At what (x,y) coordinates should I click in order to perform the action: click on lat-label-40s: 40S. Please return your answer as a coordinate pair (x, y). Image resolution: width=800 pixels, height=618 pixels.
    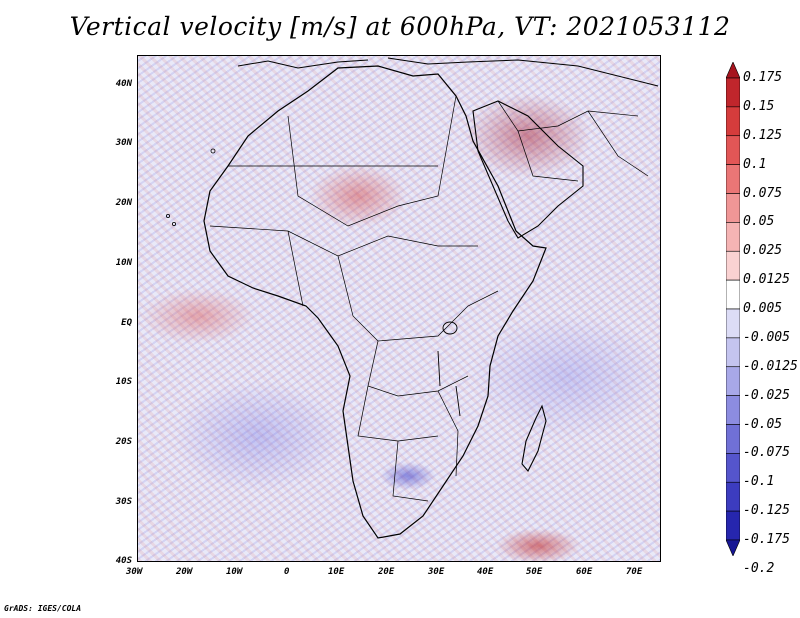
    Looking at the image, I should click on (123, 561).